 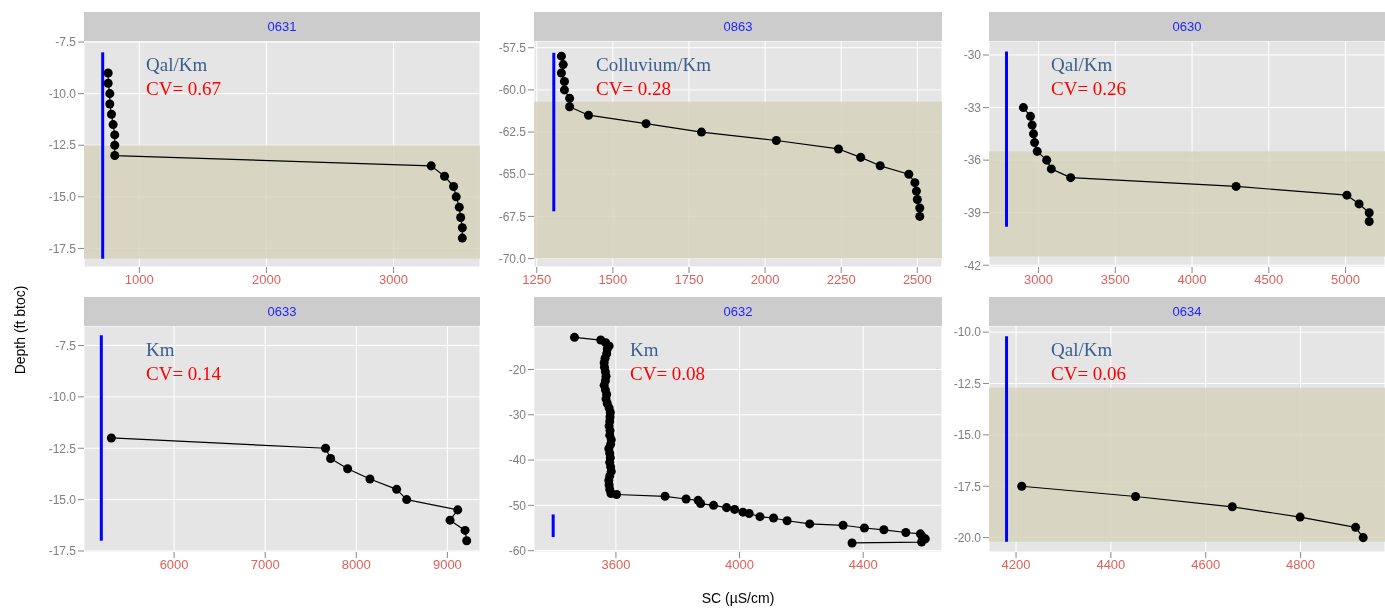 I want to click on x-tick-label: 4200, so click(x=1016, y=565).